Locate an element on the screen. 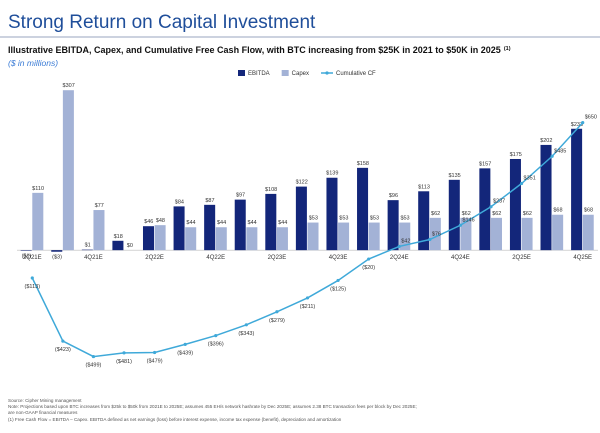 Image resolution: width=600 pixels, height=433 pixels. legend-label: Cumulative CF is located at coordinates (356, 74).